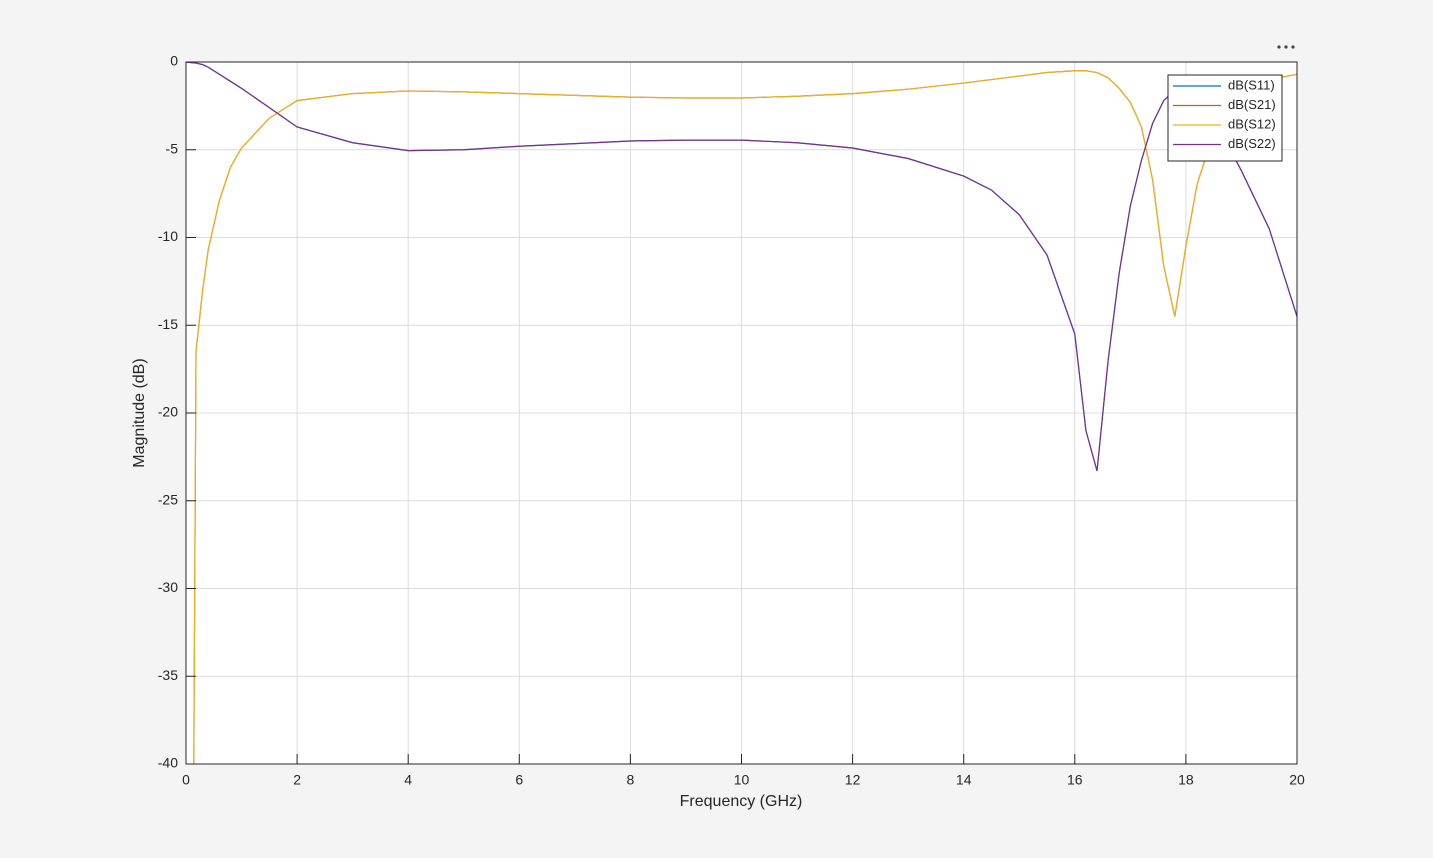  I want to click on x-axis-label: Frequency (GHz), so click(741, 801).